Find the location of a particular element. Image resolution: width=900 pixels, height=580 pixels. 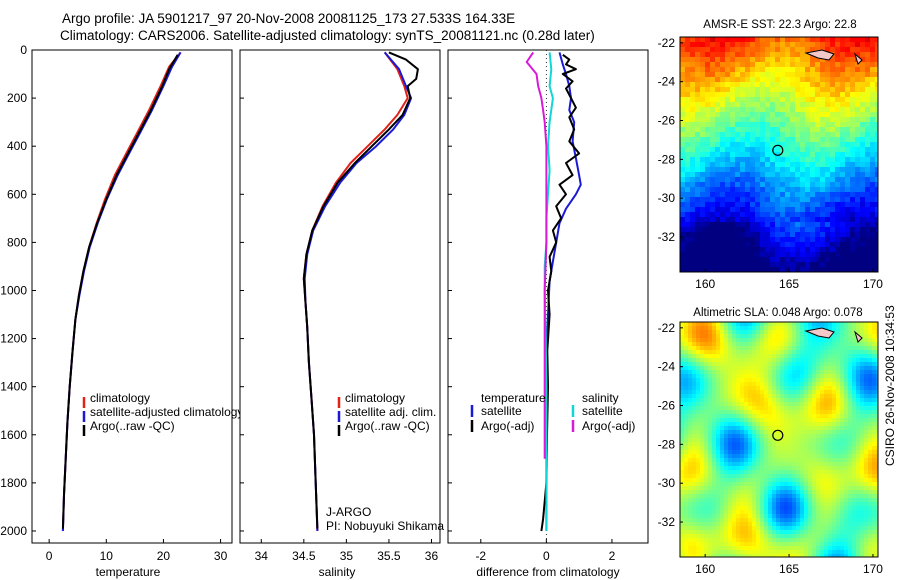

sst-map-frame is located at coordinates (779, 154).